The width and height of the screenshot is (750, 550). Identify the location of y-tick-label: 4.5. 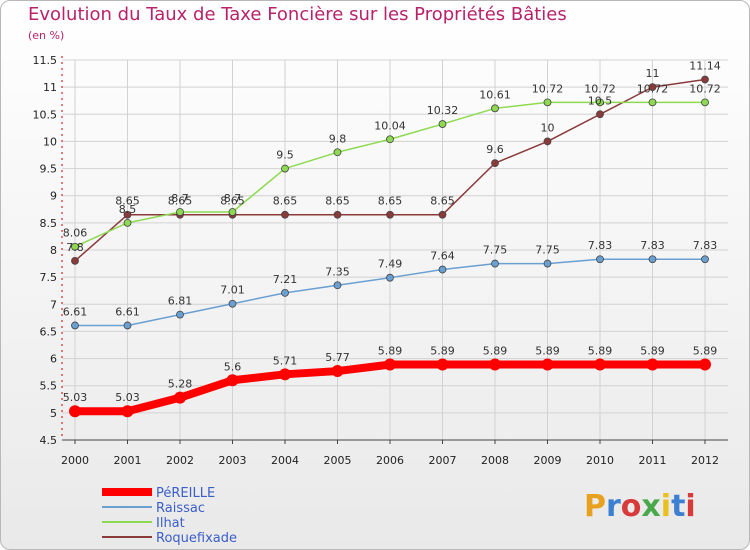
(49, 440).